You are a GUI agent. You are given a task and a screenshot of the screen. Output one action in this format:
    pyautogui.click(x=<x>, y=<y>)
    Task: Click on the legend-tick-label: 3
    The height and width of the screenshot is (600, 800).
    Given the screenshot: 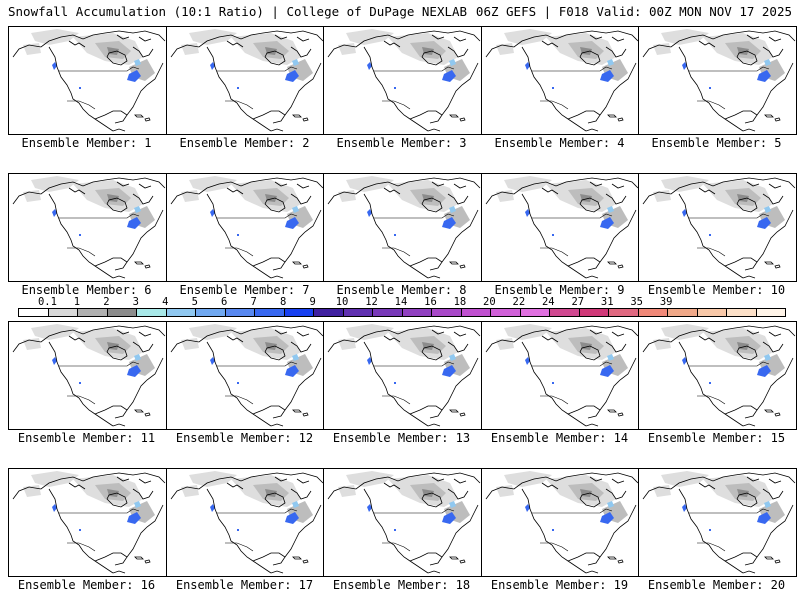 What is the action you would take?
    pyautogui.click(x=136, y=302)
    